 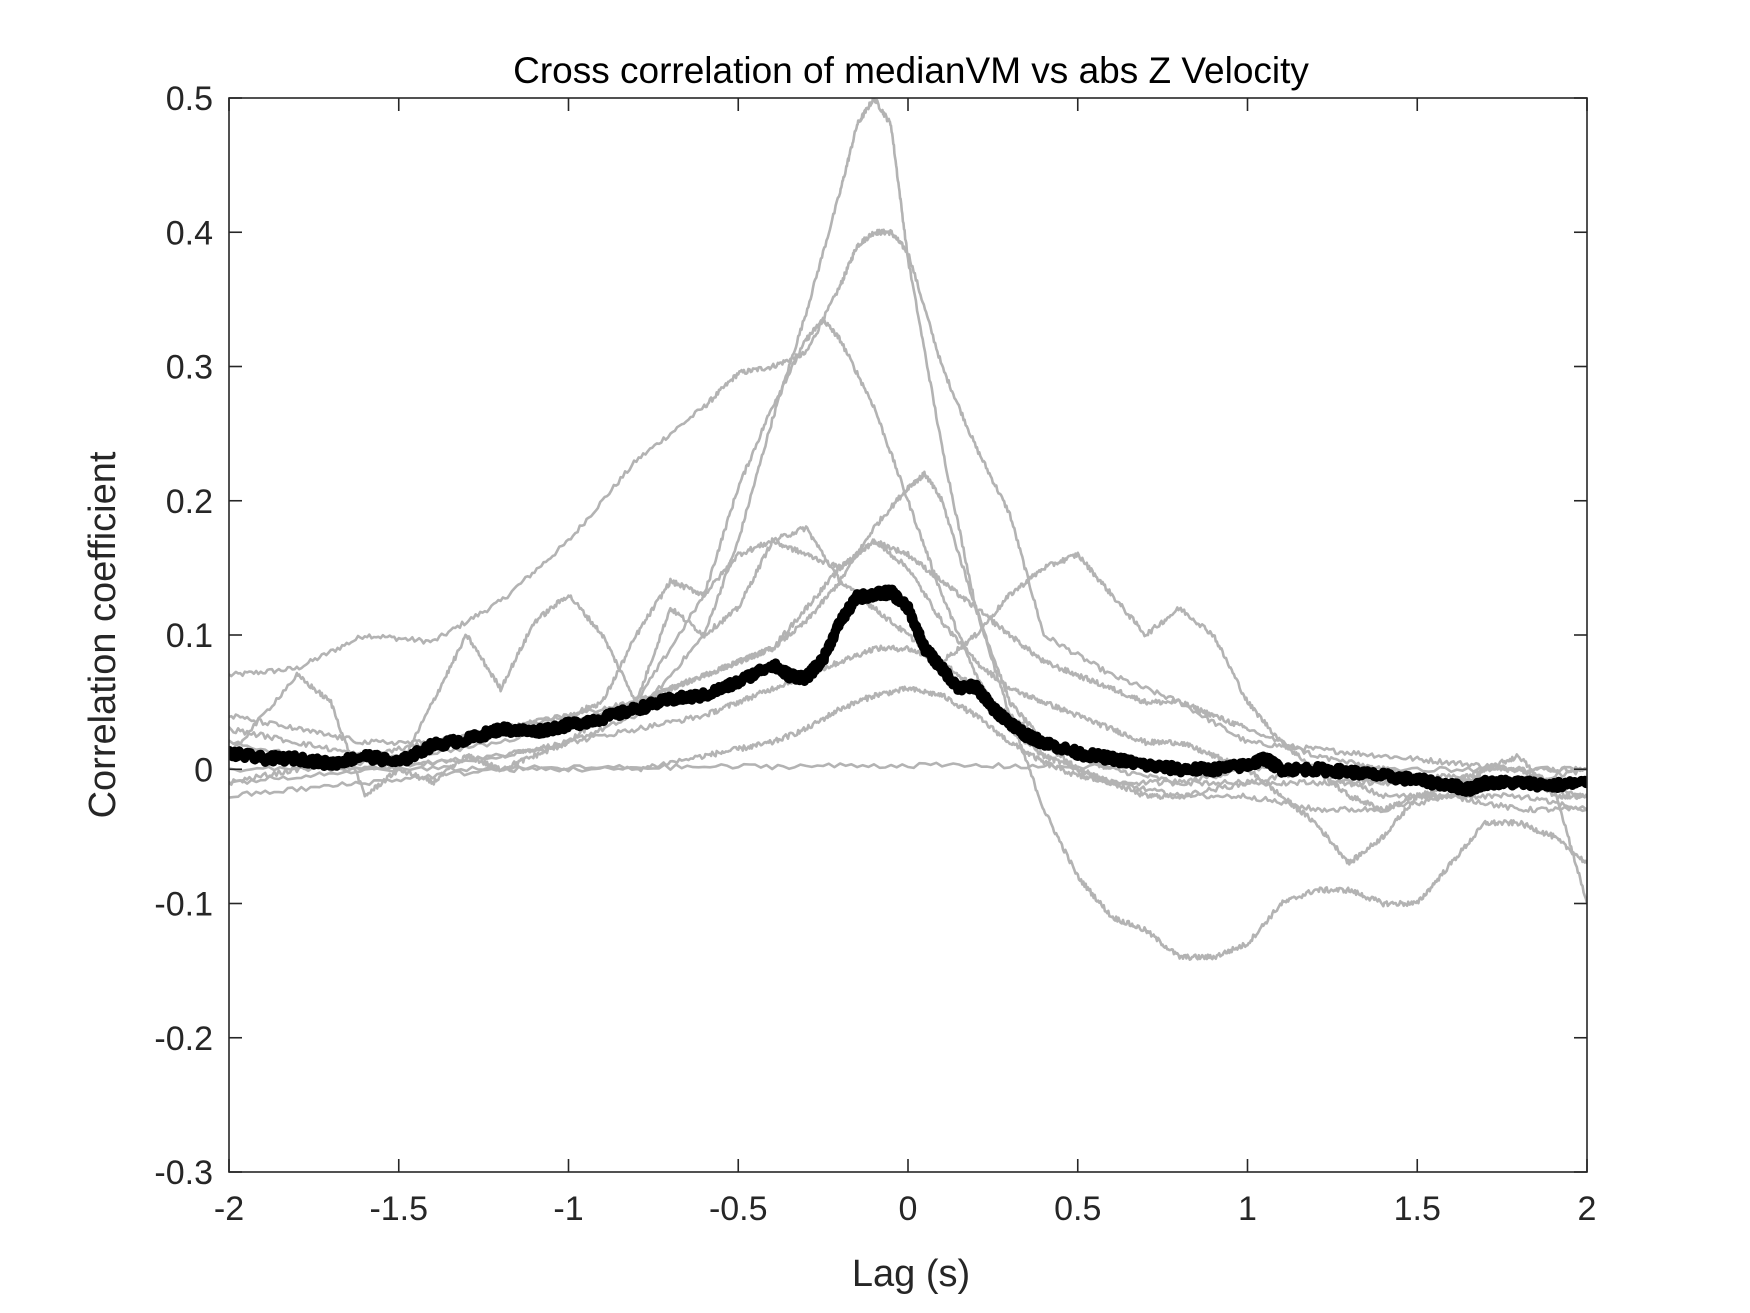 I want to click on y-tick-label: -0.2, so click(x=183, y=1039).